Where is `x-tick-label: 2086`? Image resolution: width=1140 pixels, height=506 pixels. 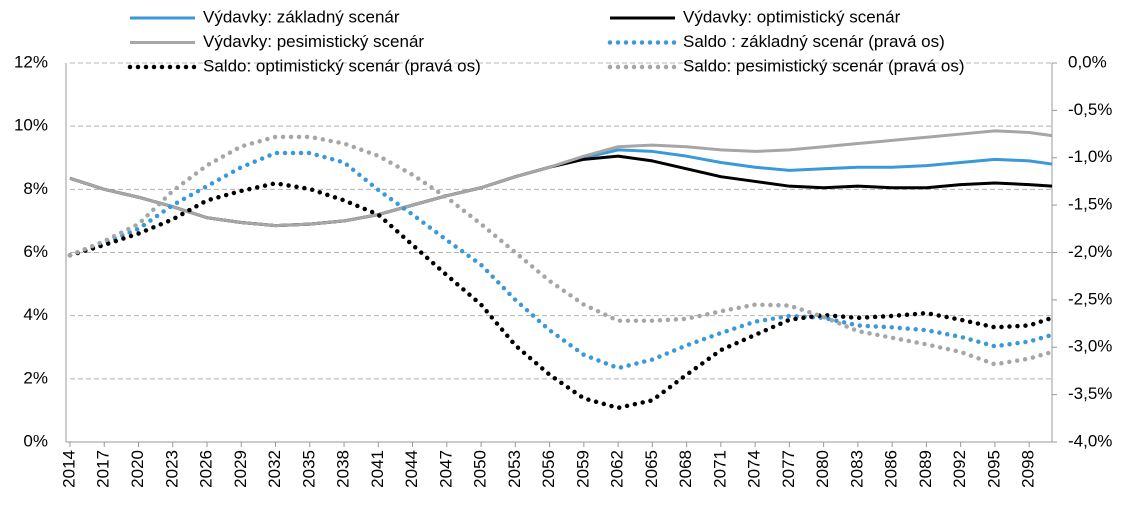 x-tick-label: 2086 is located at coordinates (891, 469).